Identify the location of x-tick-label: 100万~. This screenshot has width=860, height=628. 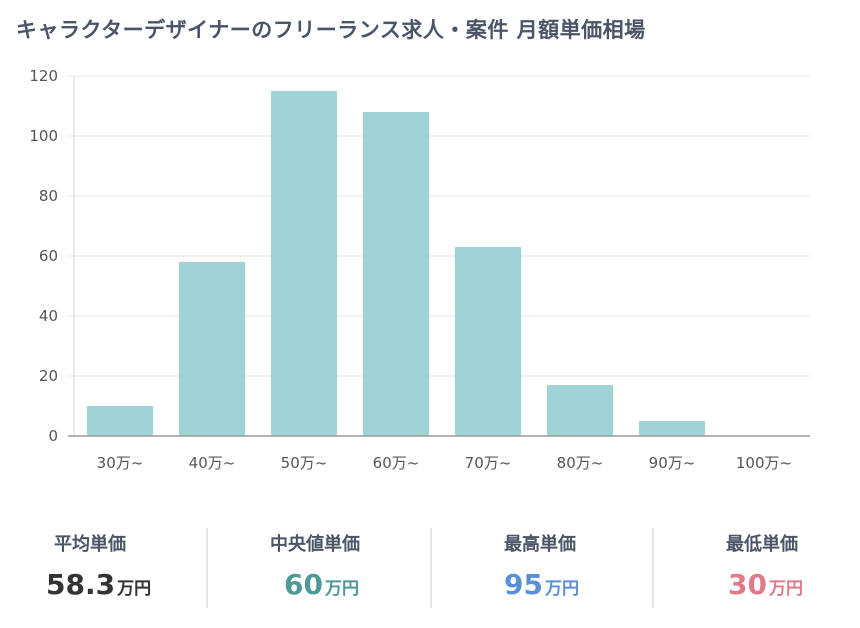
(764, 463).